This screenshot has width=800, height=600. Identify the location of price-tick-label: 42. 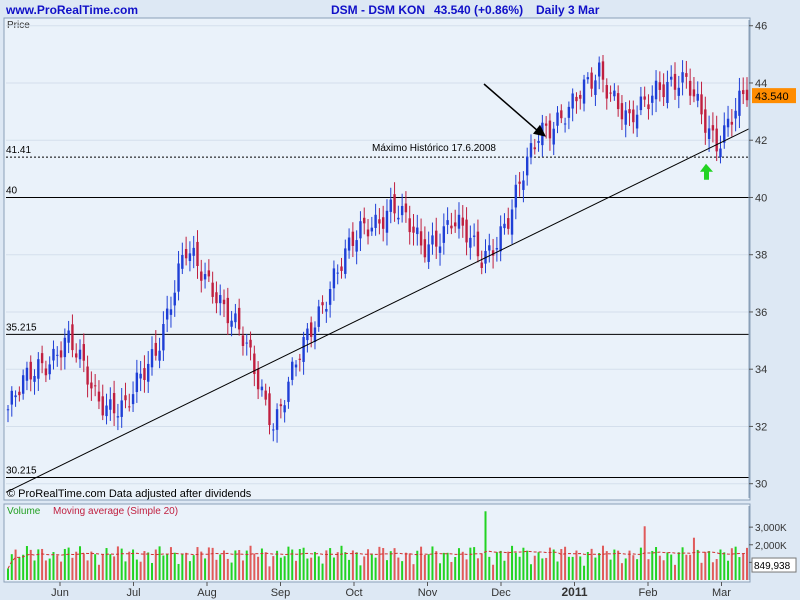
(761, 141).